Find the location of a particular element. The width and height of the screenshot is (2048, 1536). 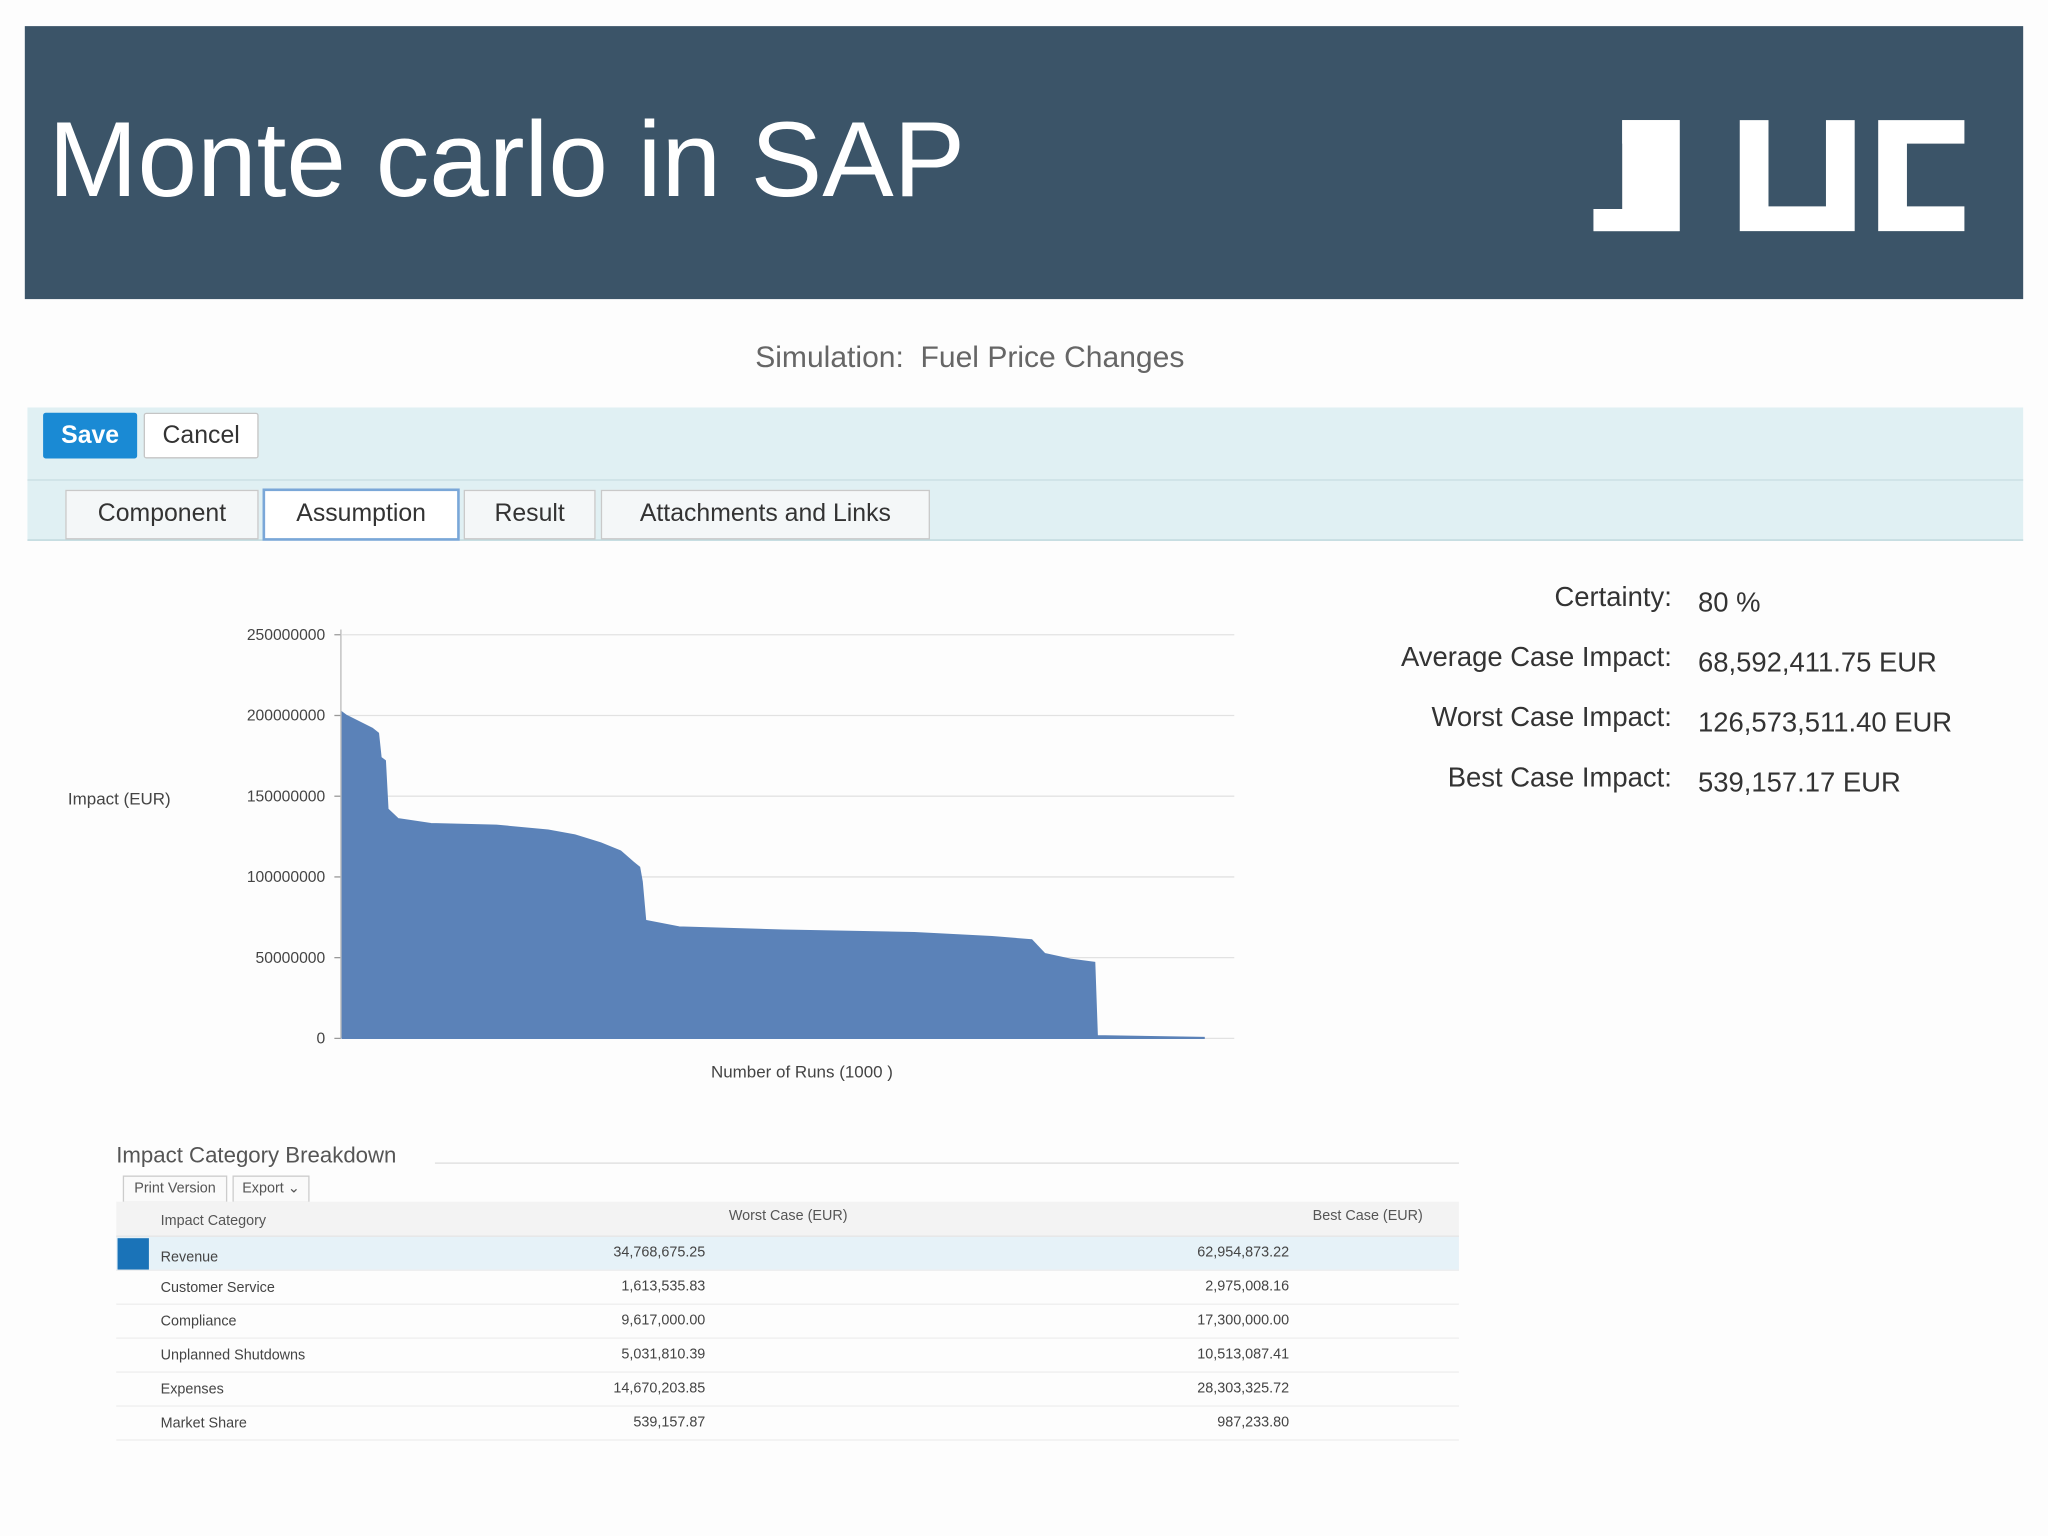

cell: 62,954,873.22 is located at coordinates (1243, 1252).